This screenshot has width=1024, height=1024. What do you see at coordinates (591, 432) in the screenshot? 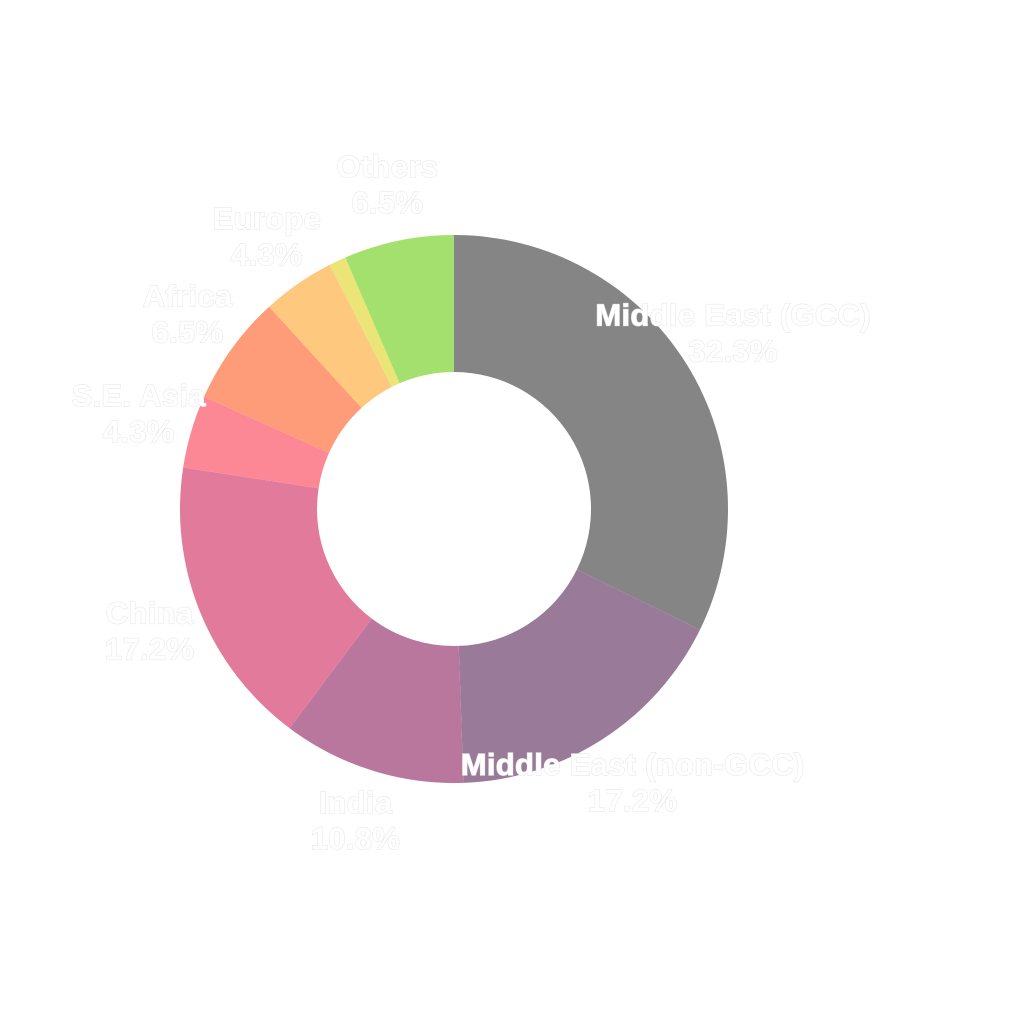
I see `slice-middle-east-gcc` at bounding box center [591, 432].